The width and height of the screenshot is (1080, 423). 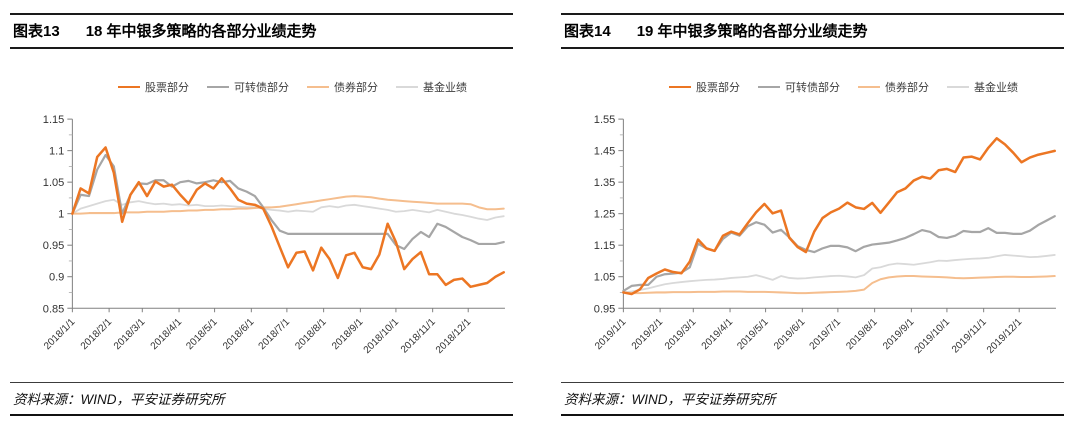 What do you see at coordinates (167, 334) in the screenshot?
I see `x-tick-label: 2018/4/1` at bounding box center [167, 334].